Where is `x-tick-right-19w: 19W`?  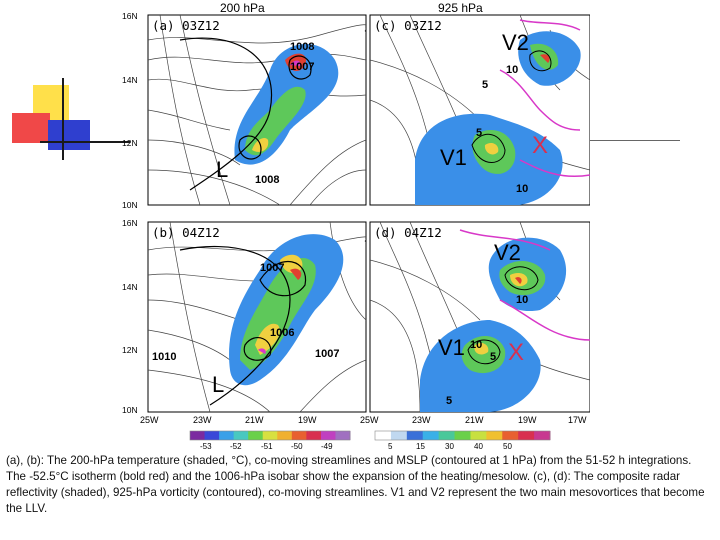
x-tick-right-19w: 19W is located at coordinates (527, 420).